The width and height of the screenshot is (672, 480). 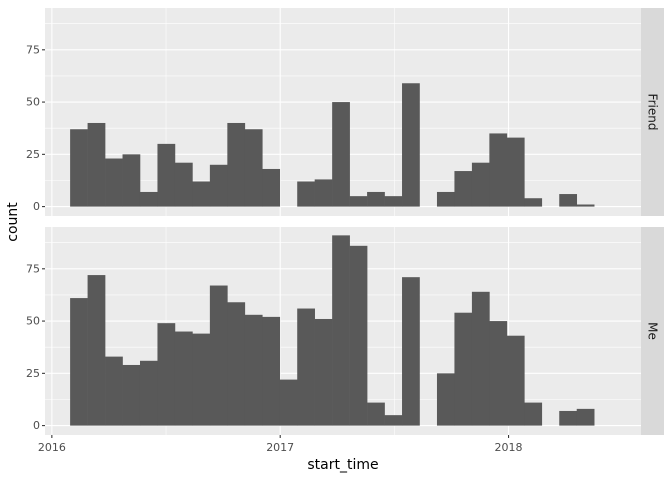 I want to click on x-tick-label: 2018, so click(x=509, y=447).